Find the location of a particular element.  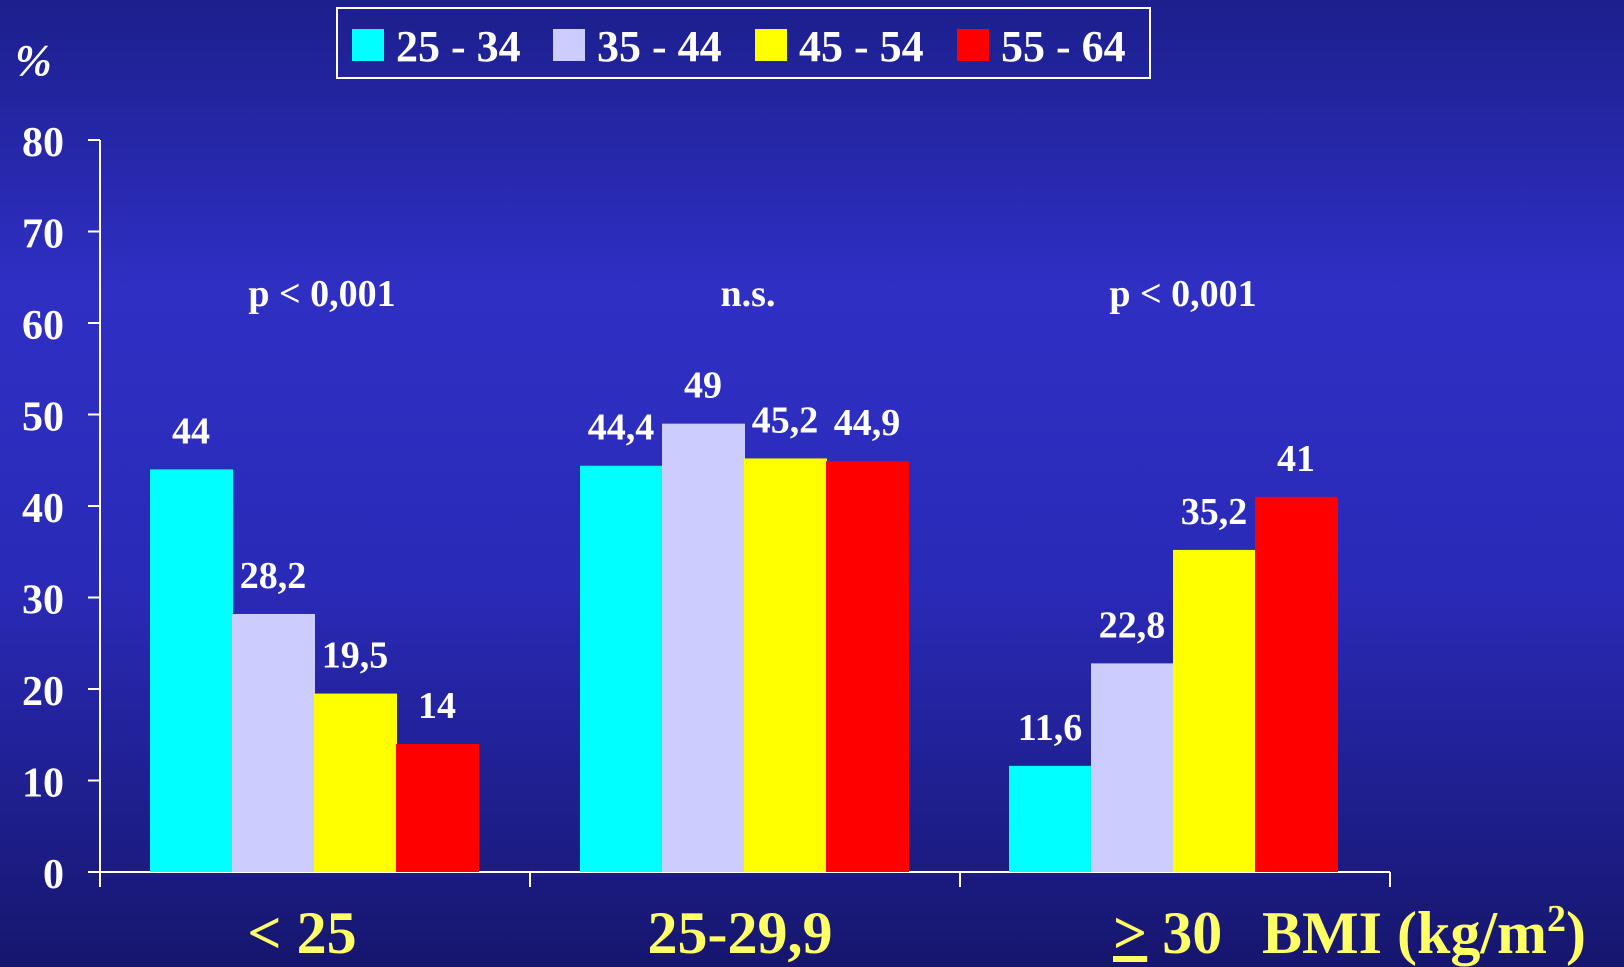

bar-value-label: 41 is located at coordinates (1296, 459).